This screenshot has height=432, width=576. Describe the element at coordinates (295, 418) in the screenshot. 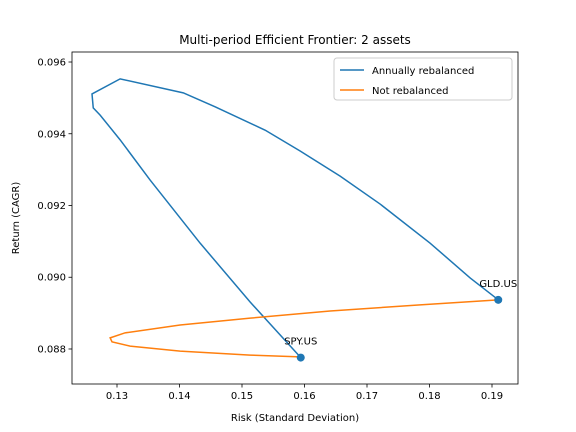

I see `x-axis-label: Risk (Standard Deviation)` at that location.